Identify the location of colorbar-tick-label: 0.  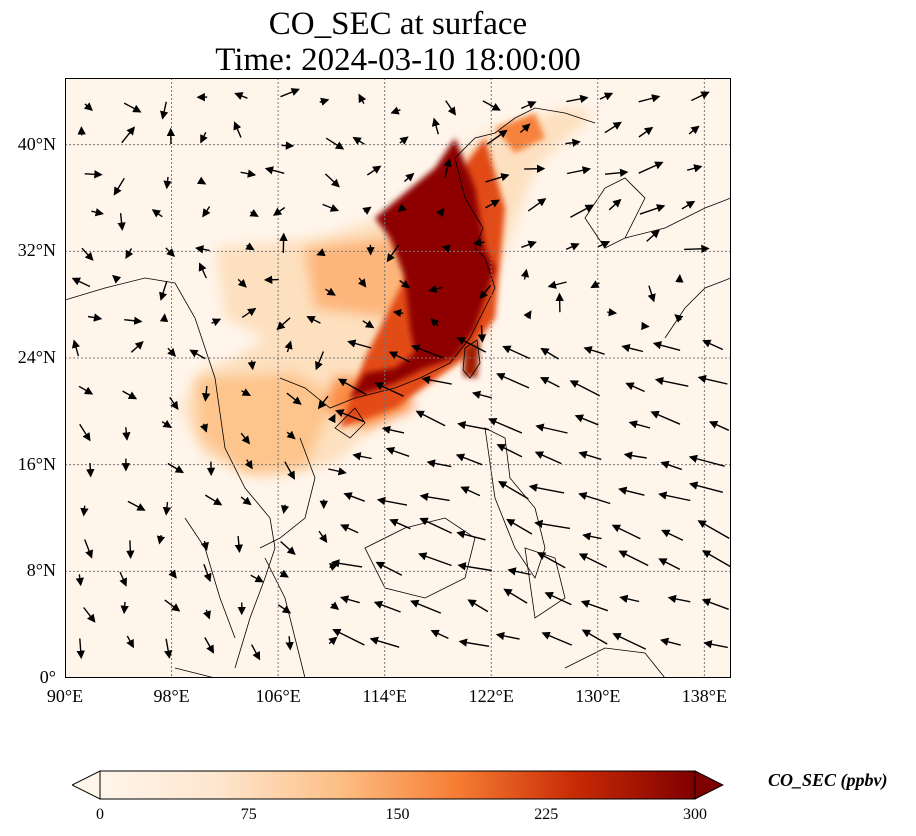
(100, 814).